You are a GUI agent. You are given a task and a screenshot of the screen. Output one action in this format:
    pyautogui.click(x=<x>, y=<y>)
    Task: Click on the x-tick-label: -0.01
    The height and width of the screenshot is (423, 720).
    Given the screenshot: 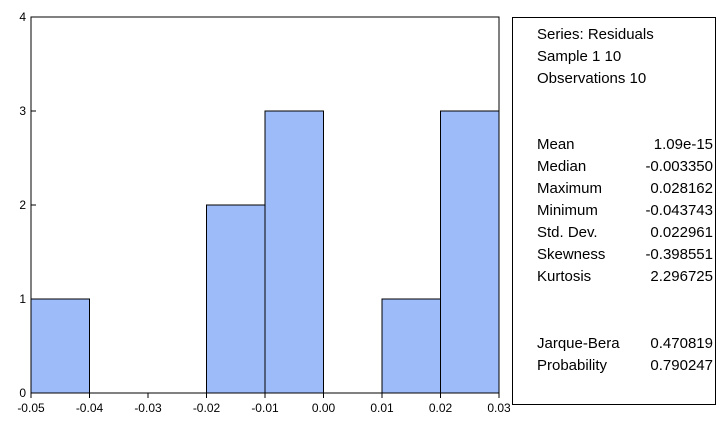 What is the action you would take?
    pyautogui.click(x=265, y=408)
    